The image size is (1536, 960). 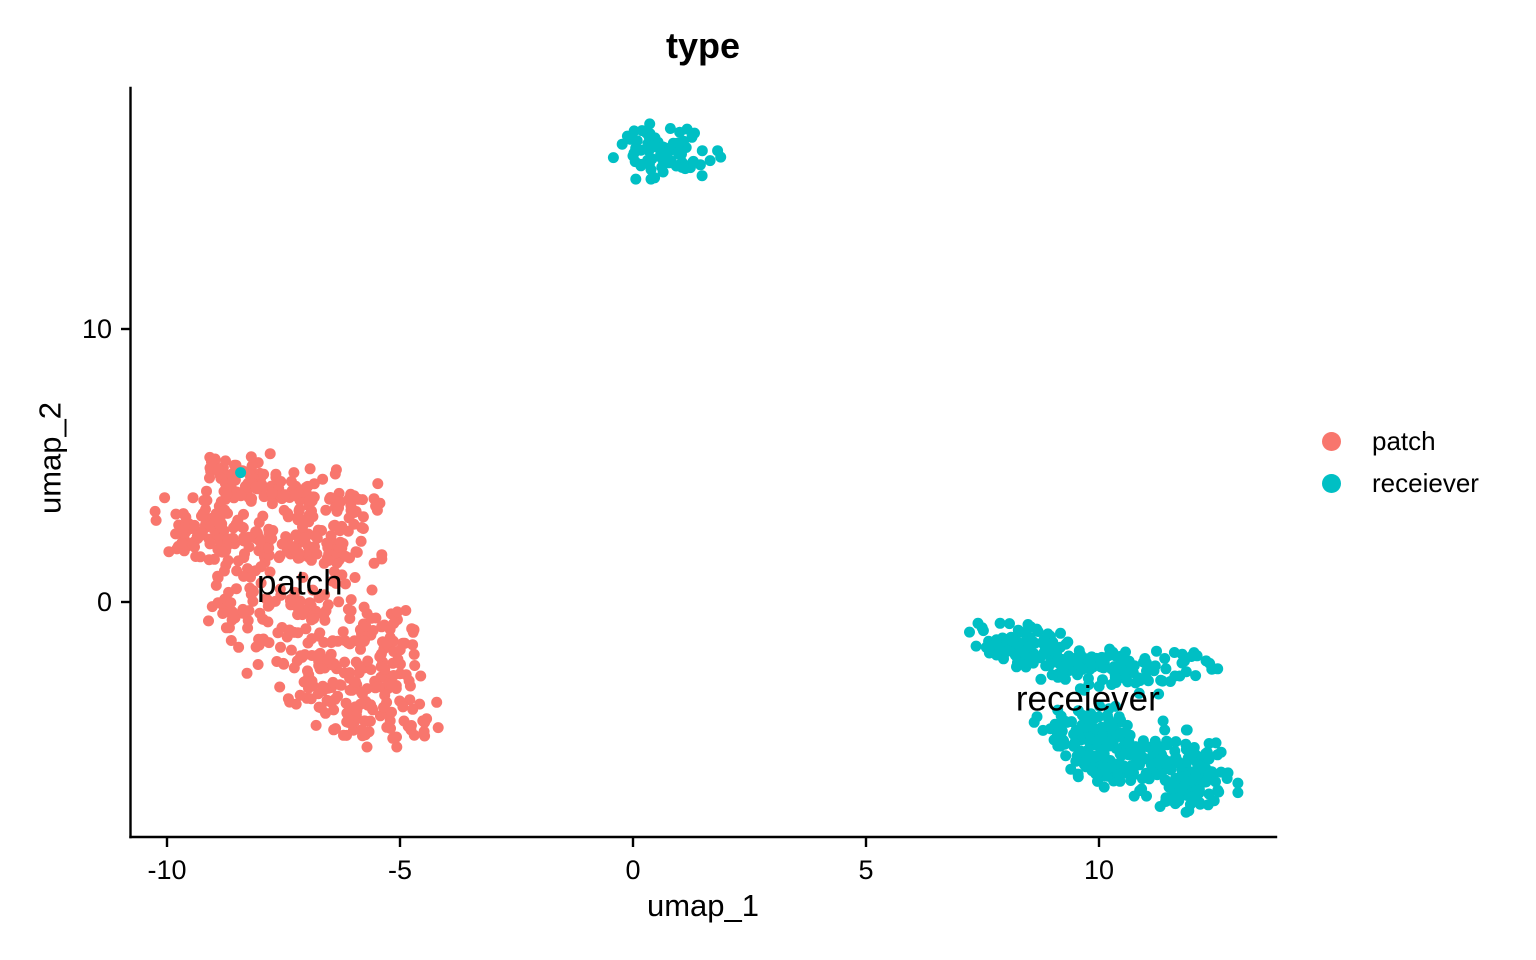 I want to click on x-tick-label: 10, so click(x=1099, y=870).